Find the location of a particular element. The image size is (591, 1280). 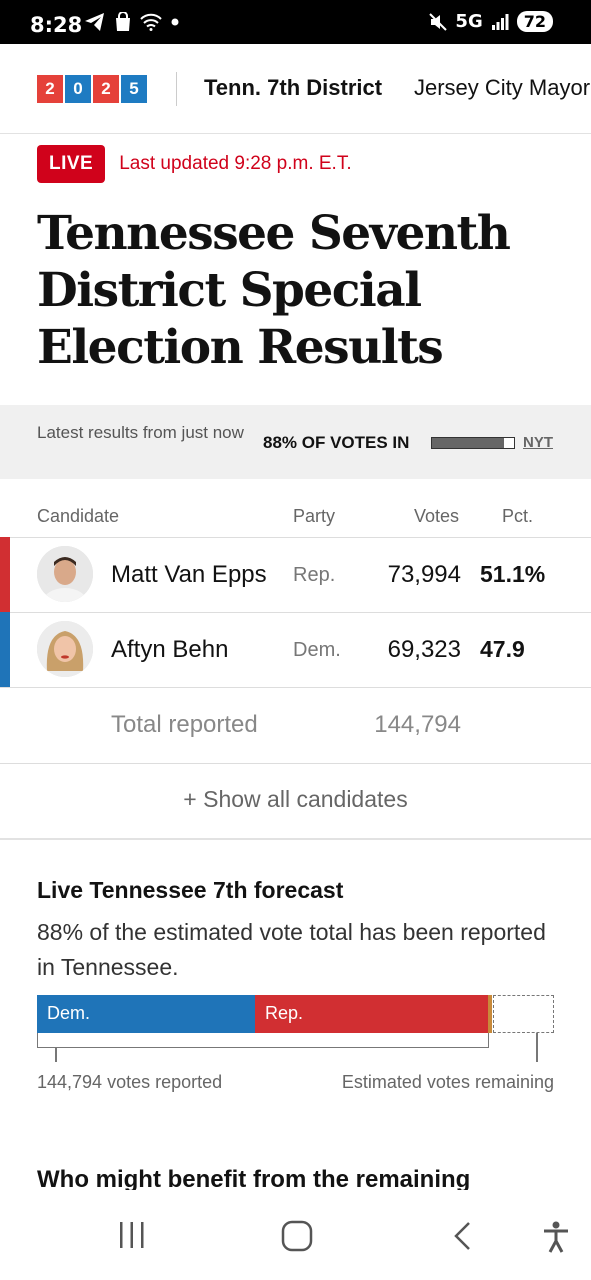

forecast-bar: Dem. Rep. is located at coordinates (295, 1014).